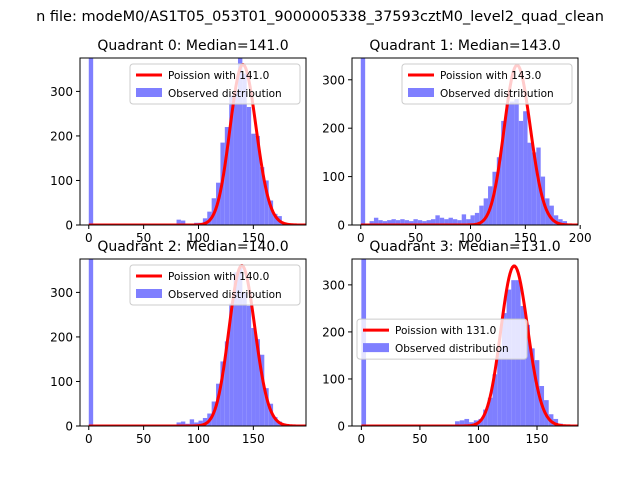 This screenshot has width=640, height=480. What do you see at coordinates (193, 342) in the screenshot?
I see `axes-frame` at bounding box center [193, 342].